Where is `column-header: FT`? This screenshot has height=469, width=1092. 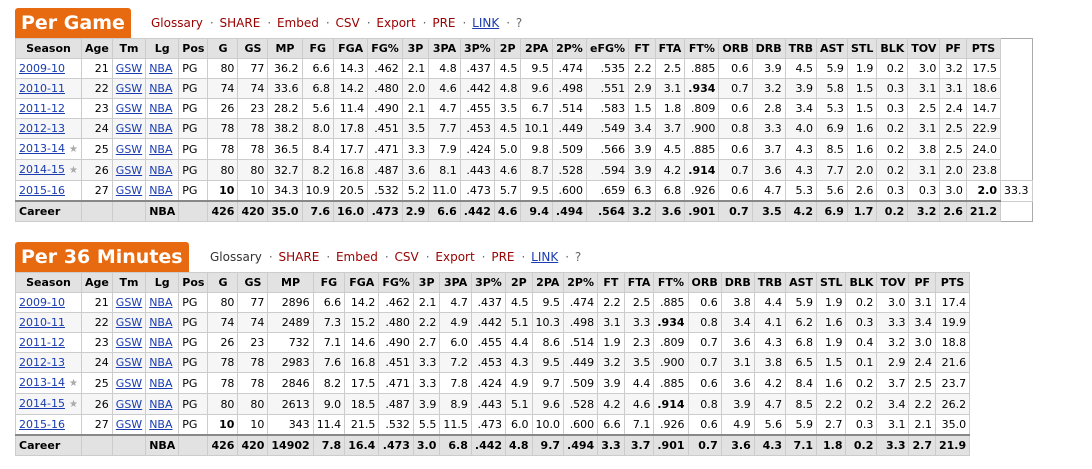
column-header: FT is located at coordinates (611, 282).